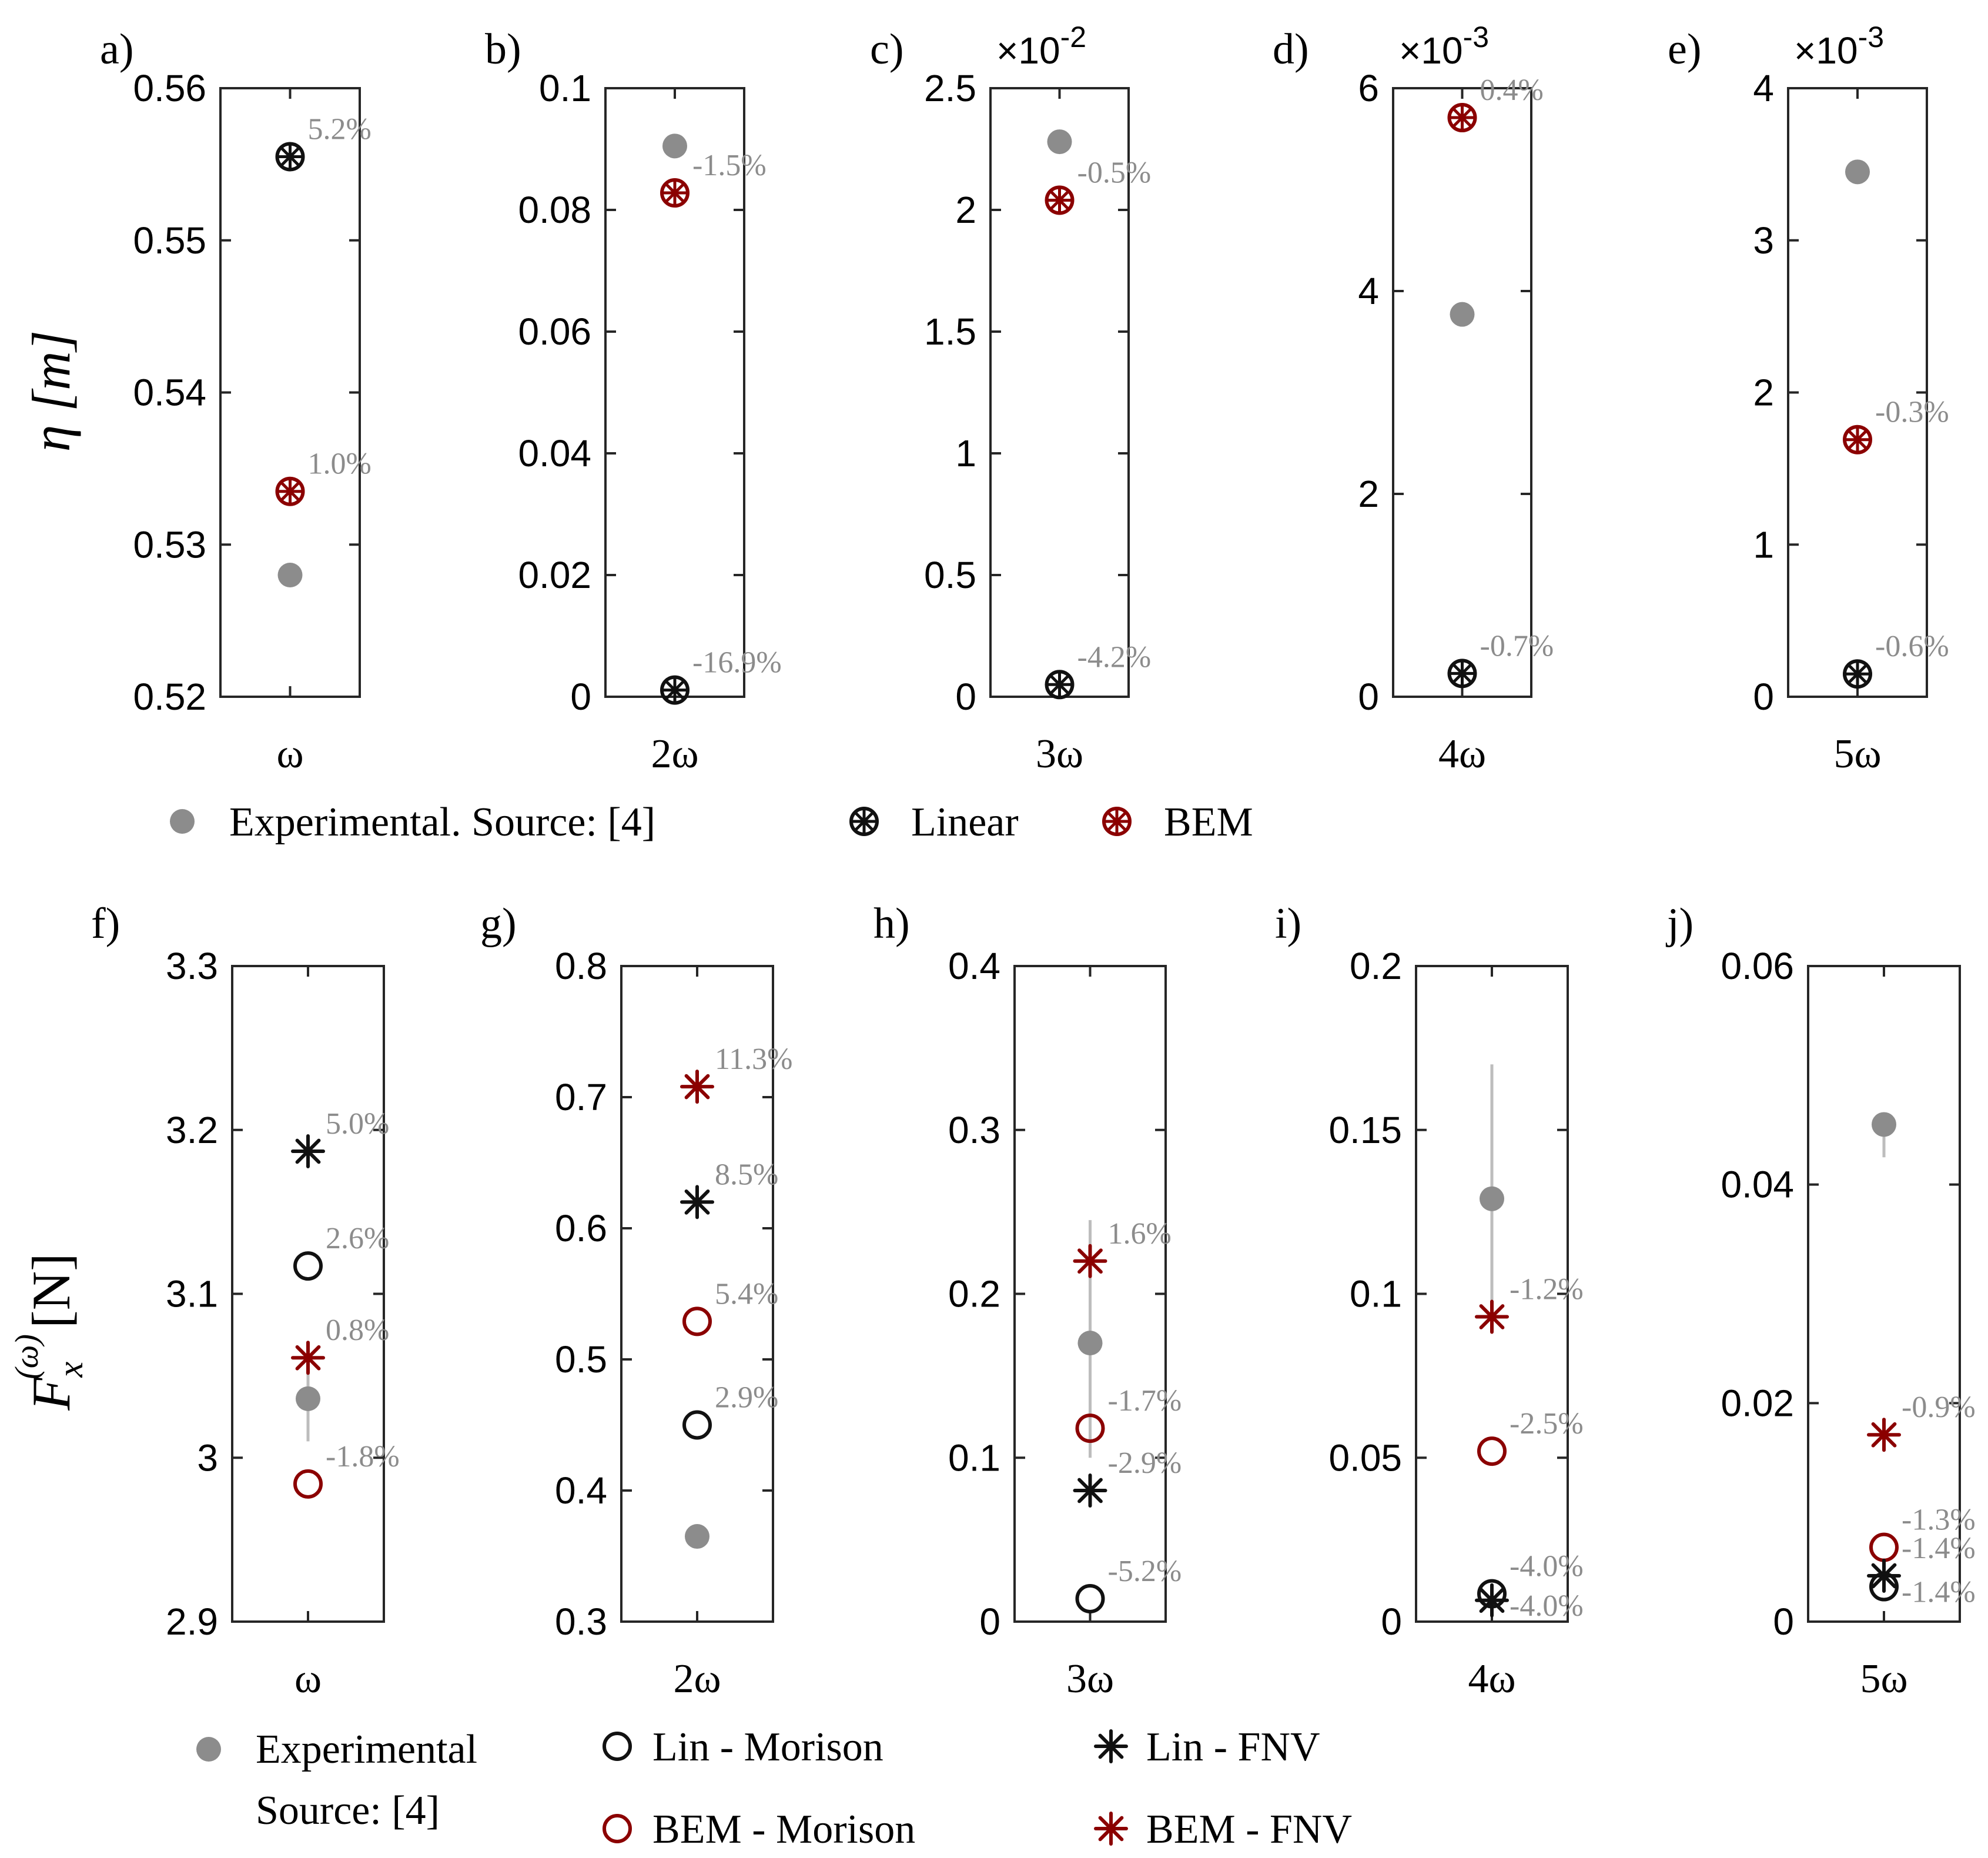 The image size is (1988, 1858). Describe the element at coordinates (989, 1621) in the screenshot. I see `panel-h-ytick-label-0: 0` at that location.